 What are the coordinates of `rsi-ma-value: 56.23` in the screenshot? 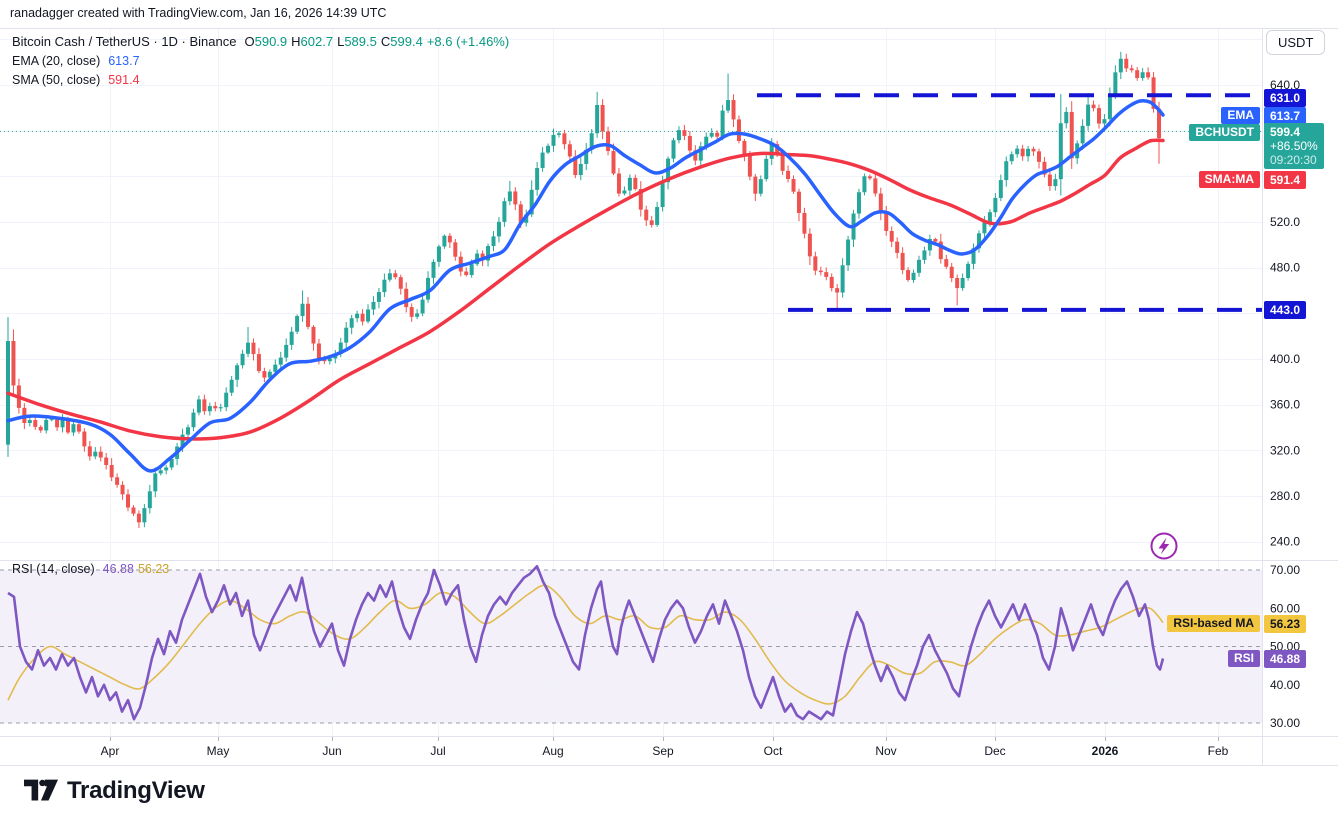 It's located at (153, 569).